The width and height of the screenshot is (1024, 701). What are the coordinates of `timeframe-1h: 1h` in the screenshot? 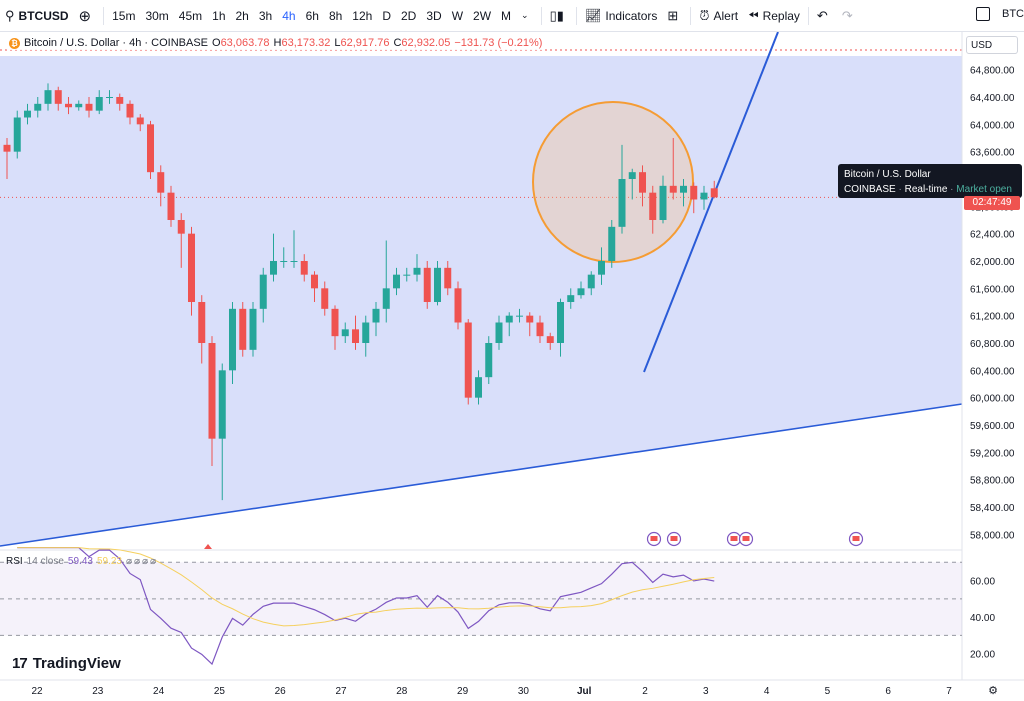 It's located at (219, 15).